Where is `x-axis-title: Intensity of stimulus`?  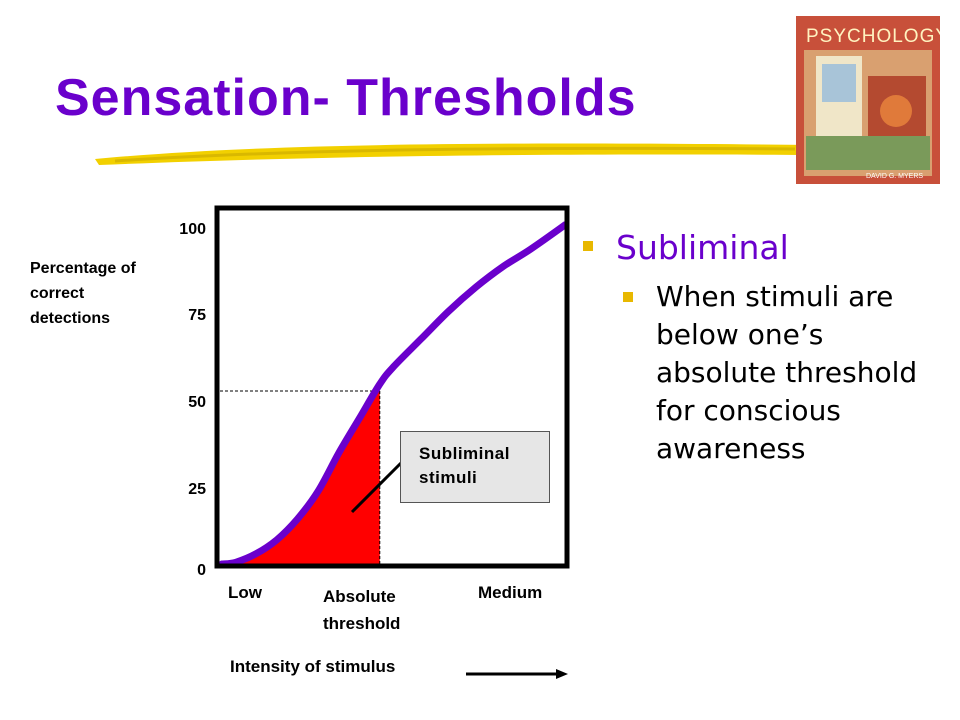 x-axis-title: Intensity of stimulus is located at coordinates (313, 666).